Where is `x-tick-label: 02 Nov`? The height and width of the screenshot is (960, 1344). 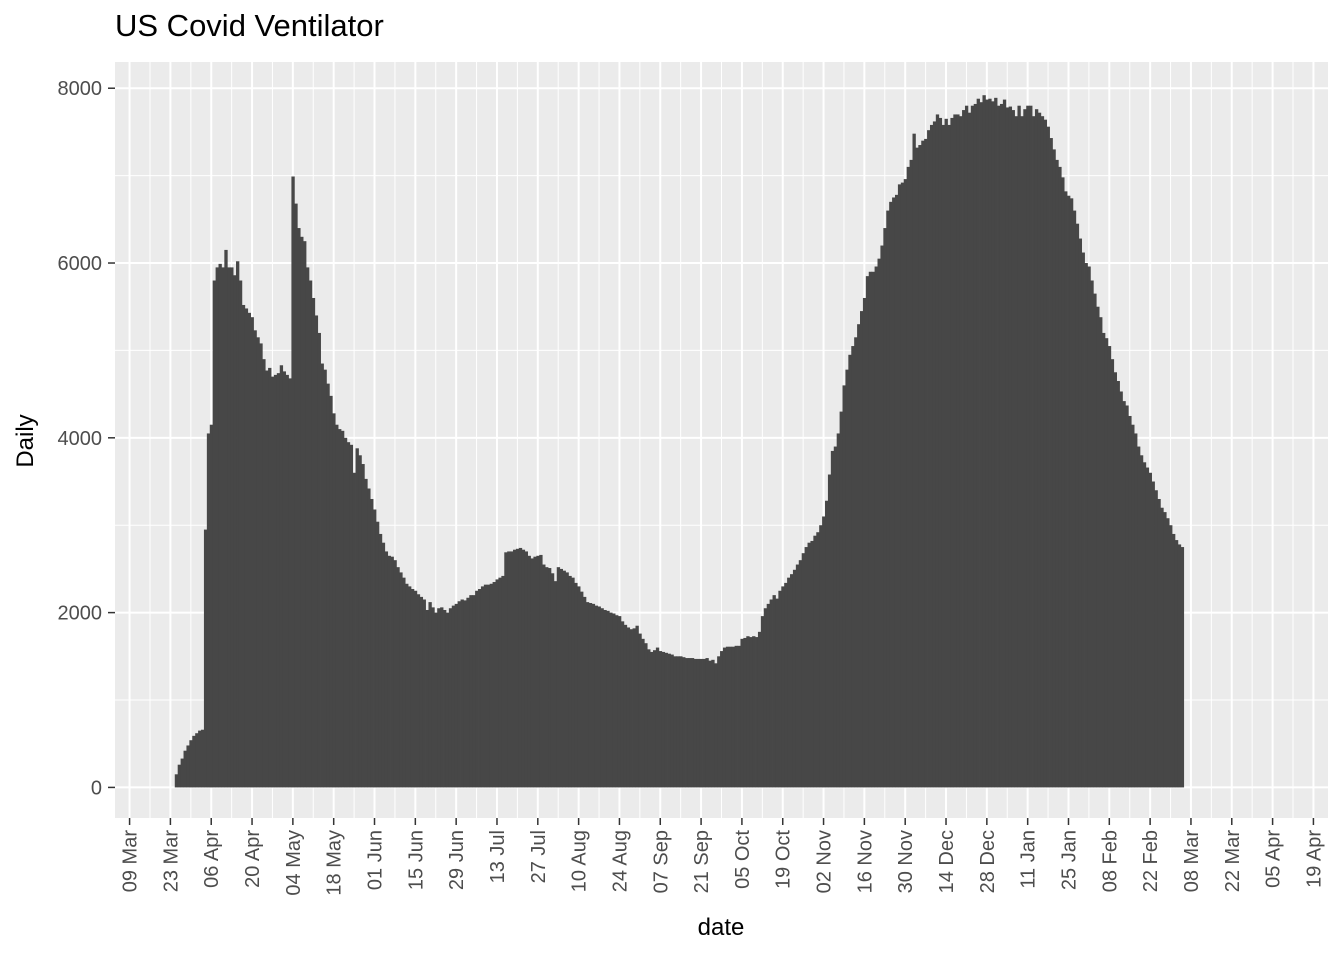
x-tick-label: 02 Nov is located at coordinates (825, 861).